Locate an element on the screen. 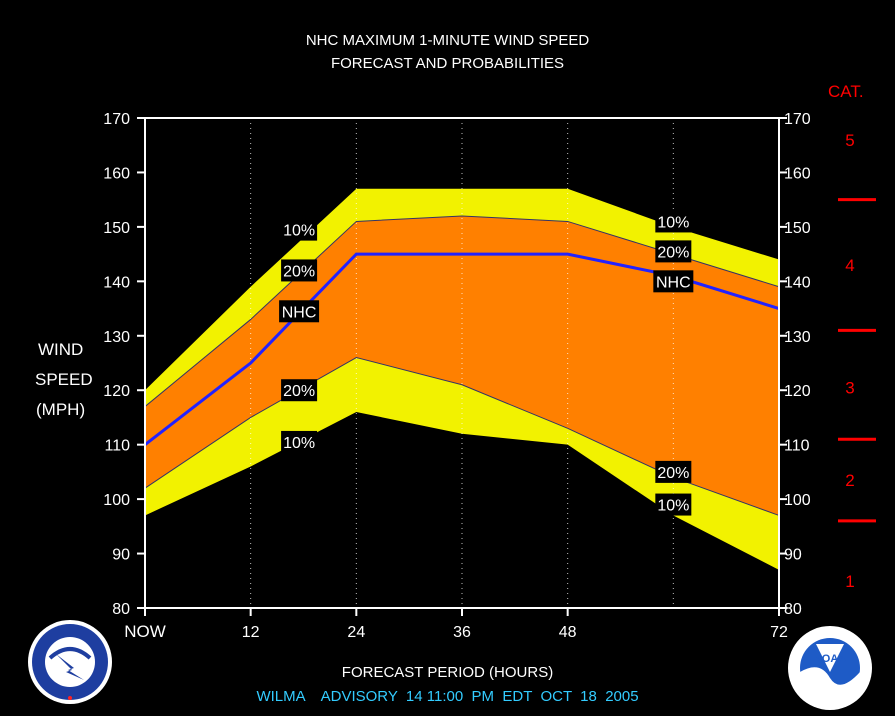  y-tick-label-left: 170 is located at coordinates (116, 119).